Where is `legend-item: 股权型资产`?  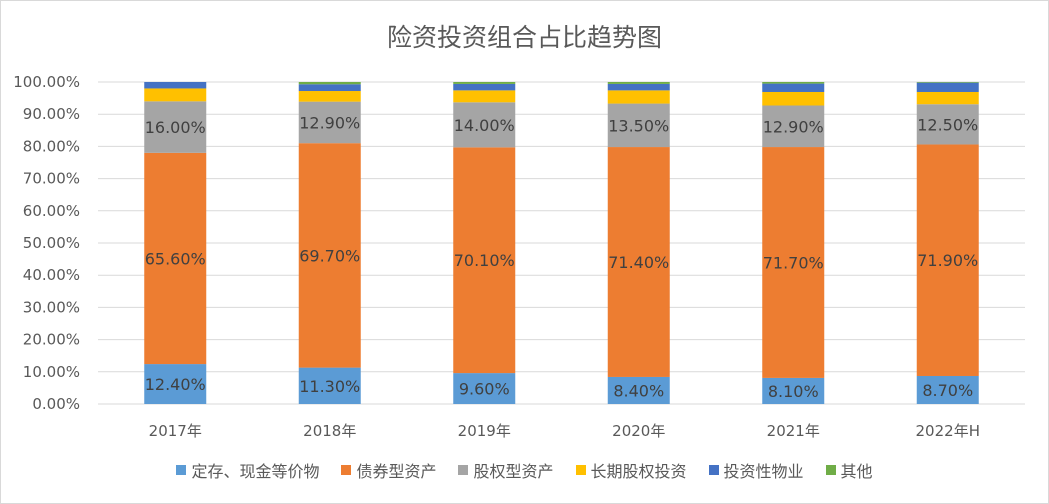 legend-item: 股权型资产 is located at coordinates (506, 470).